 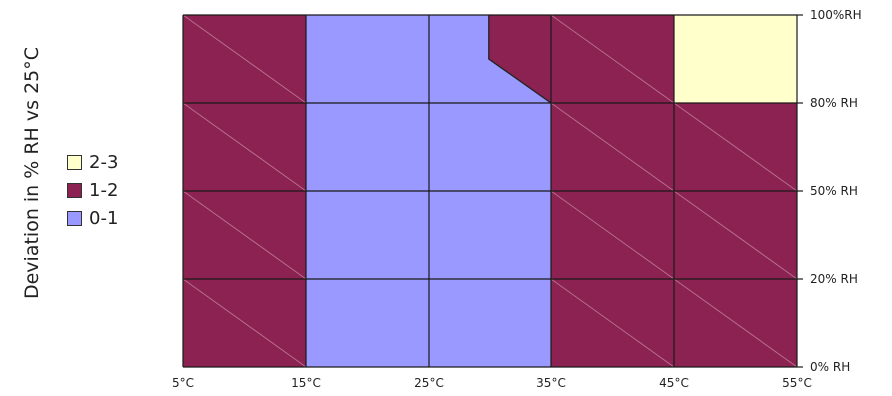 I want to click on cell-r2-c0-hatch, so click(x=244, y=235).